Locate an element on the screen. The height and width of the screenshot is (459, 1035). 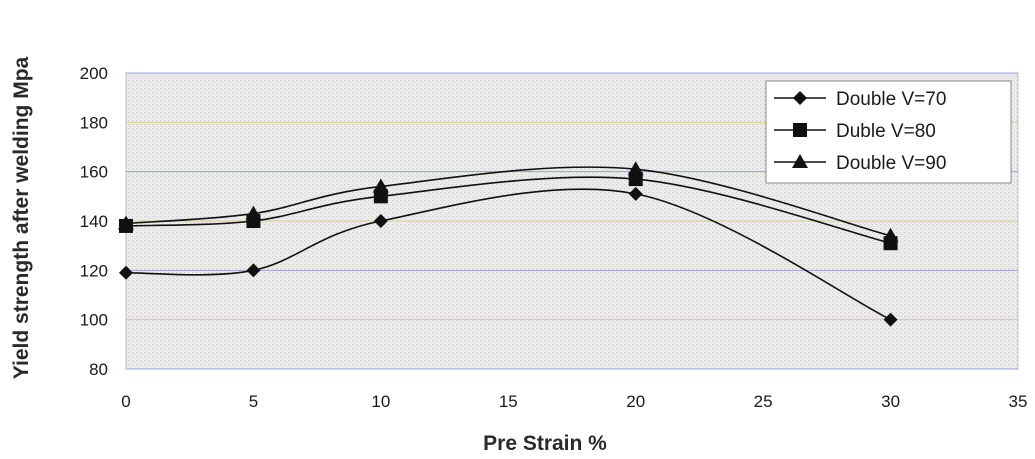
y-tick-label: 180 is located at coordinates (94, 122).